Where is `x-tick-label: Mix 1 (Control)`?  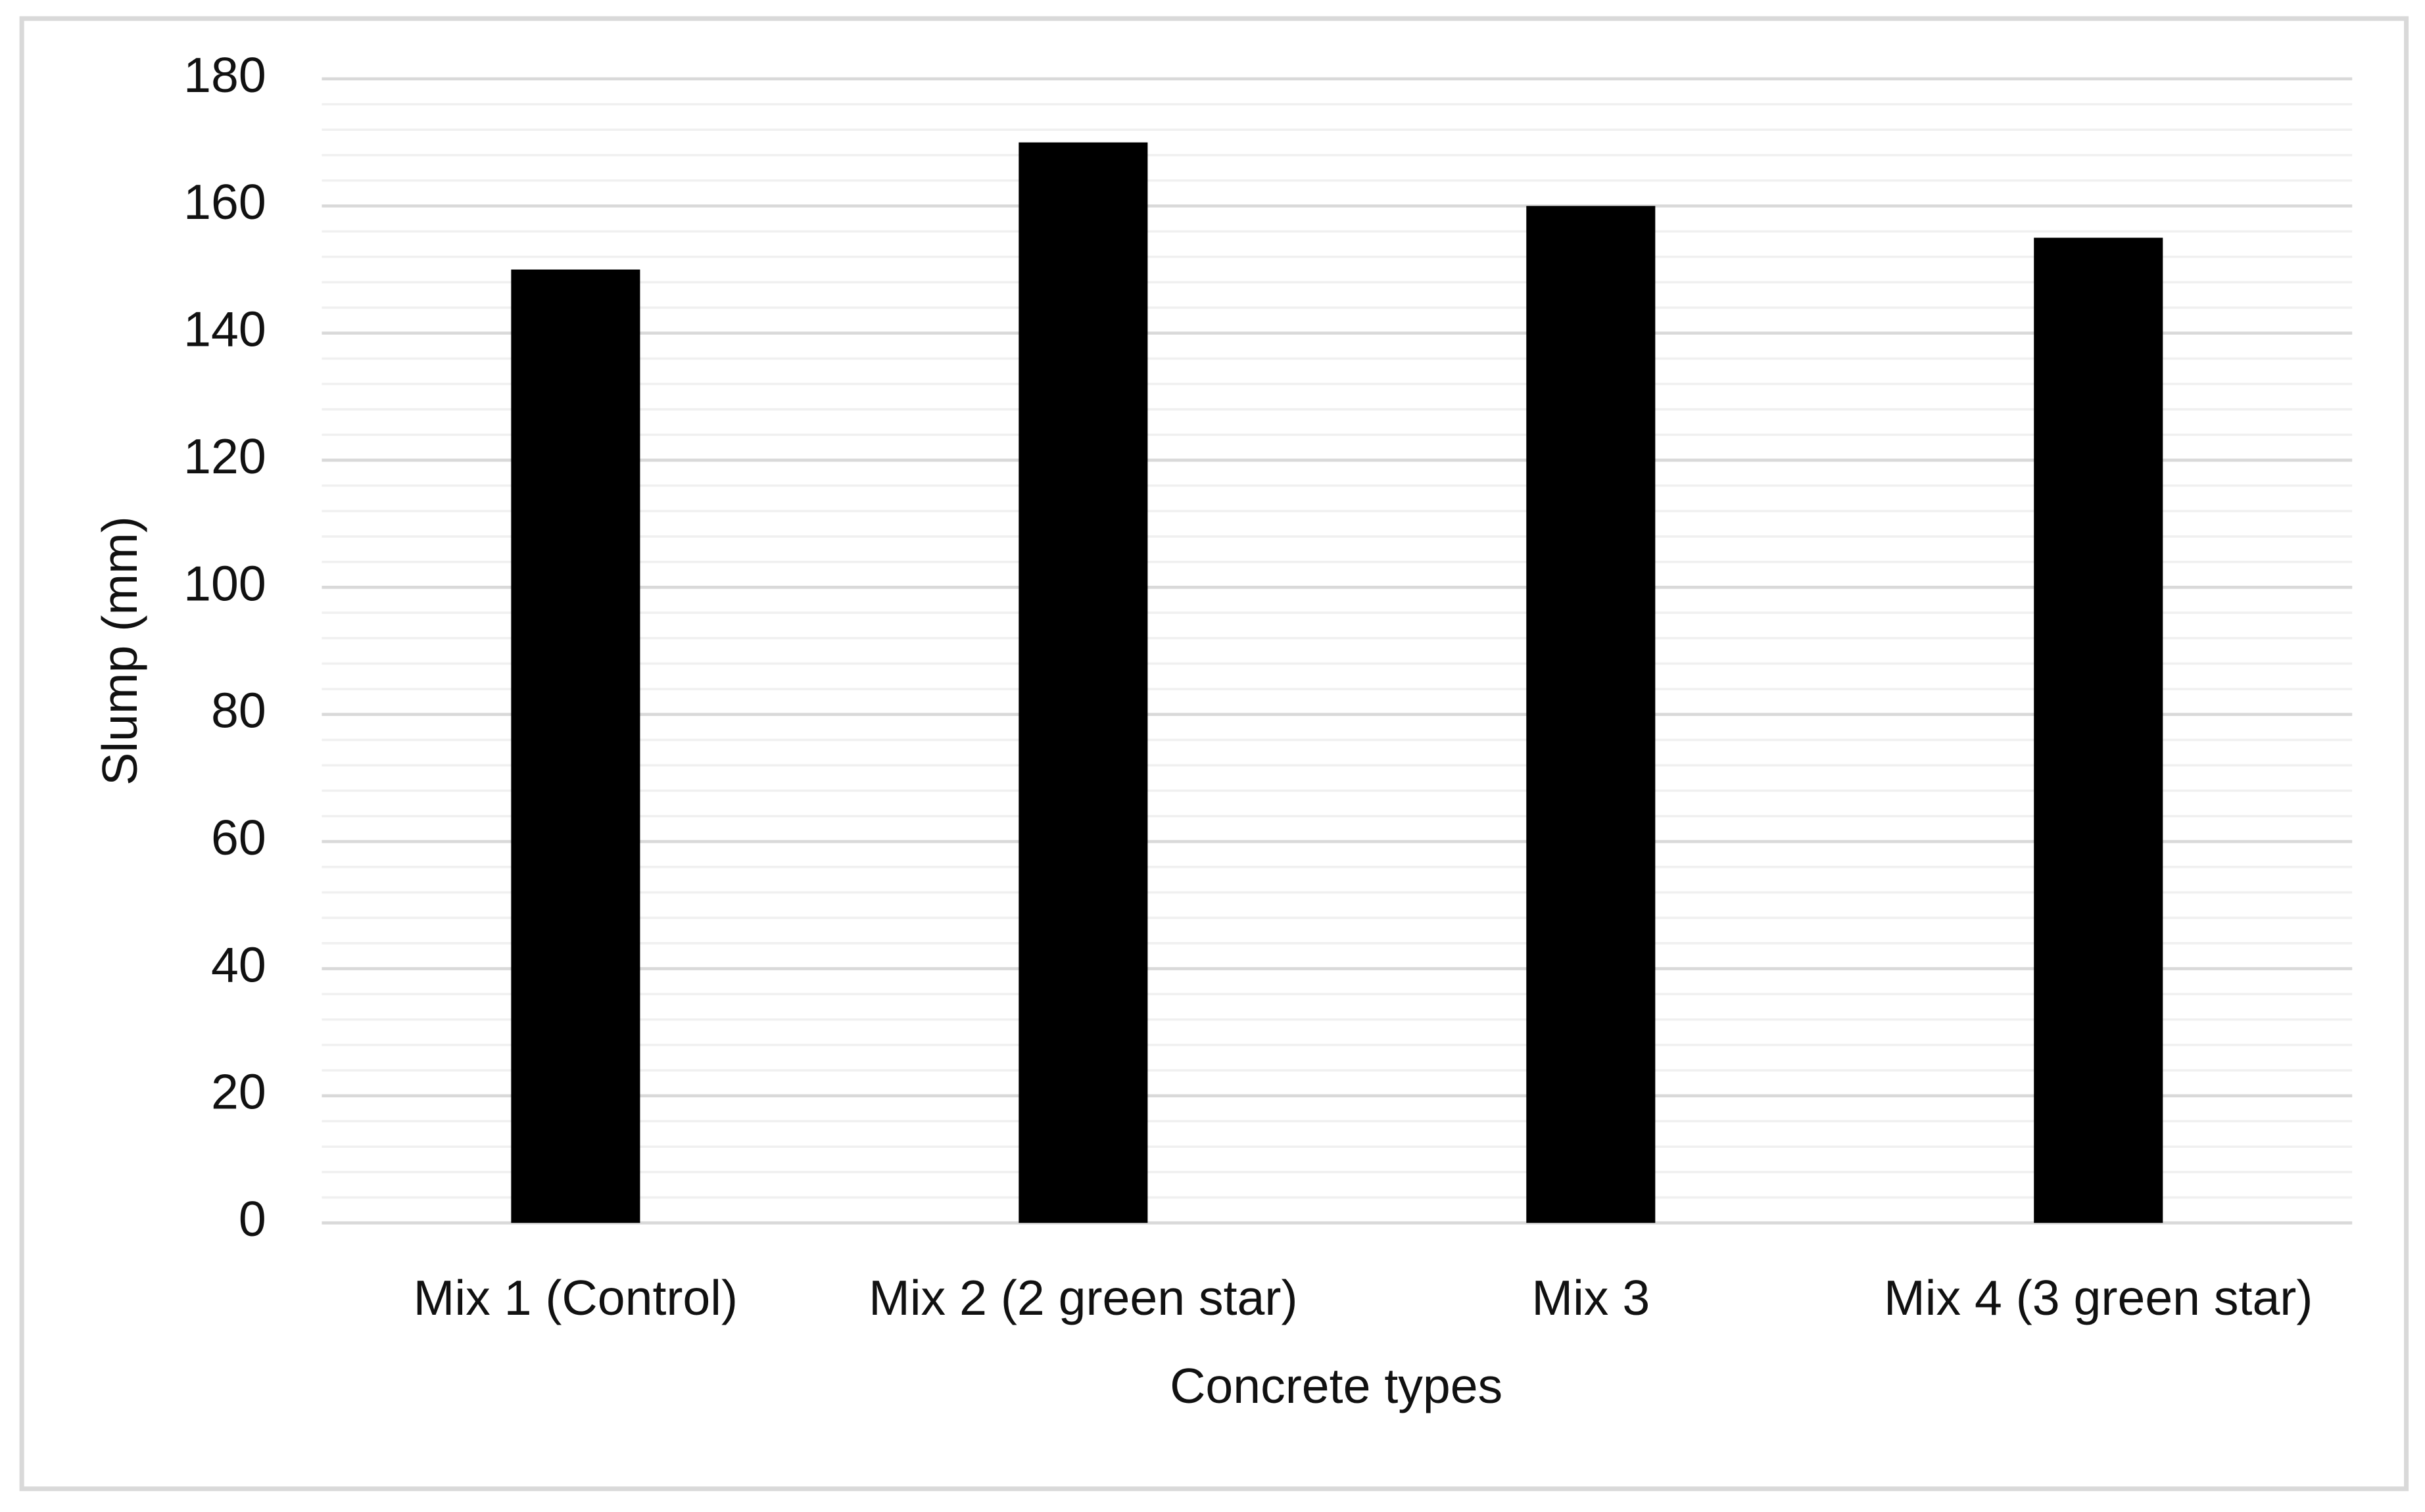
x-tick-label: Mix 1 (Control) is located at coordinates (576, 1297).